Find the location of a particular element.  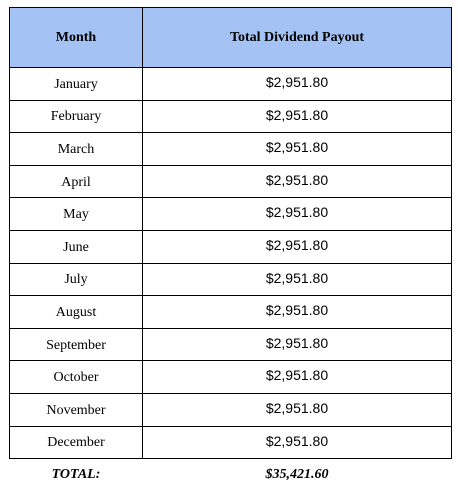

table-row: May $2,951.80 is located at coordinates (230, 214).